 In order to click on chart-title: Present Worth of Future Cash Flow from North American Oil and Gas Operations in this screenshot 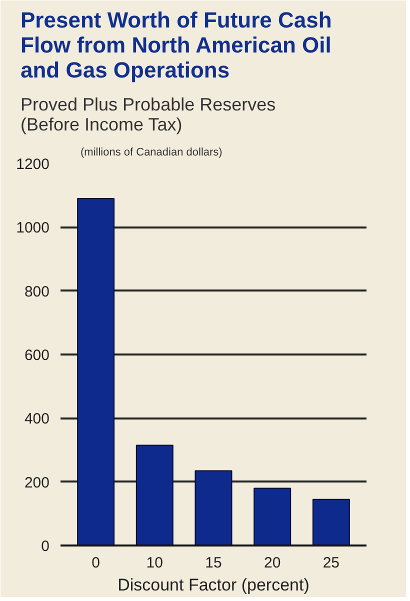, I will do `click(176, 45)`.